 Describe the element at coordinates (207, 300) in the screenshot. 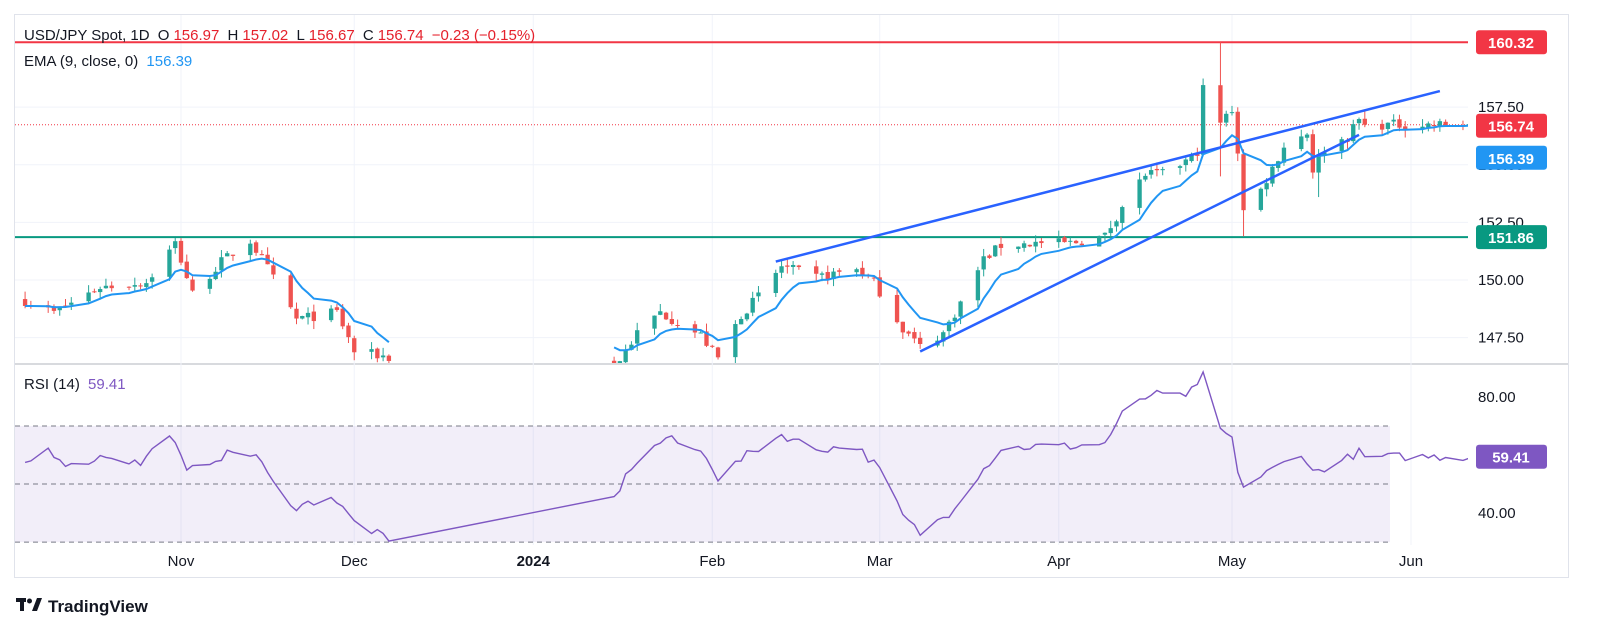

I see `ema-line` at that location.